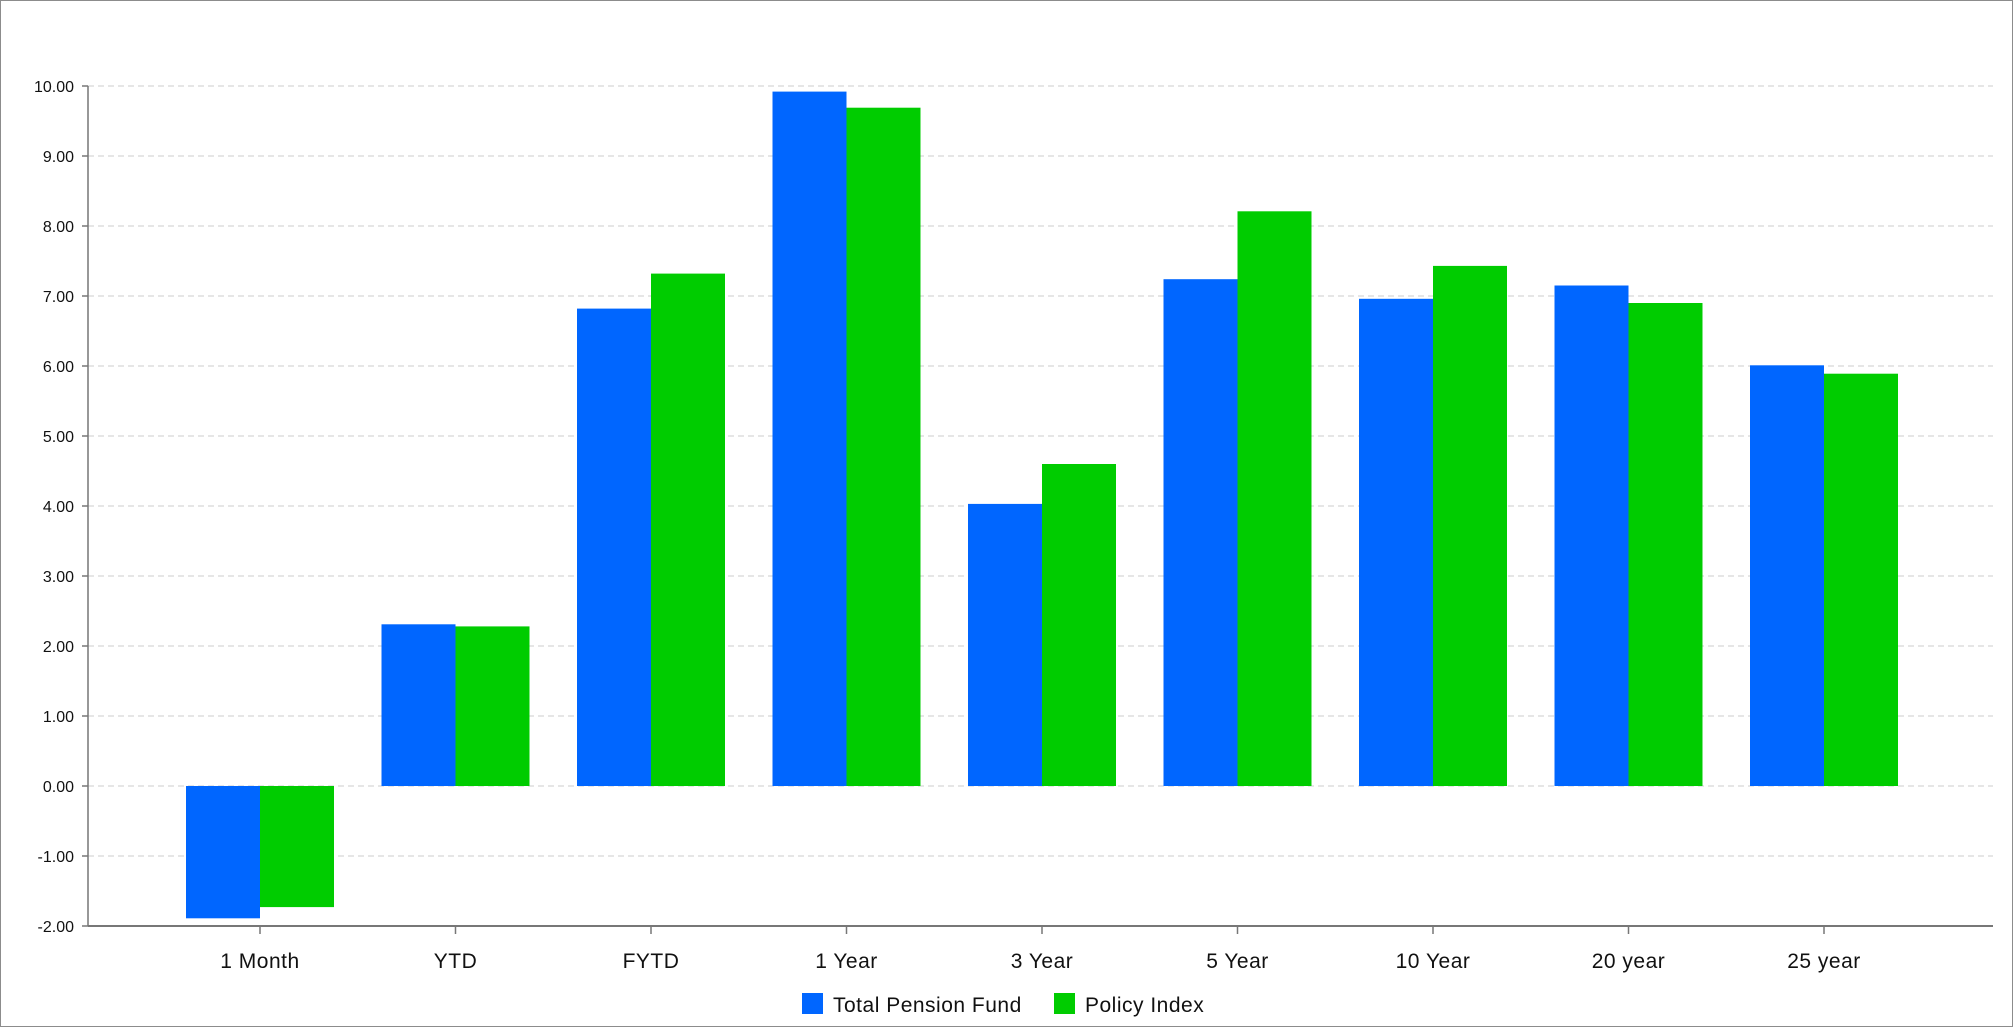 The image size is (2013, 1028). What do you see at coordinates (56, 927) in the screenshot?
I see `y-tick-label: -2.00` at bounding box center [56, 927].